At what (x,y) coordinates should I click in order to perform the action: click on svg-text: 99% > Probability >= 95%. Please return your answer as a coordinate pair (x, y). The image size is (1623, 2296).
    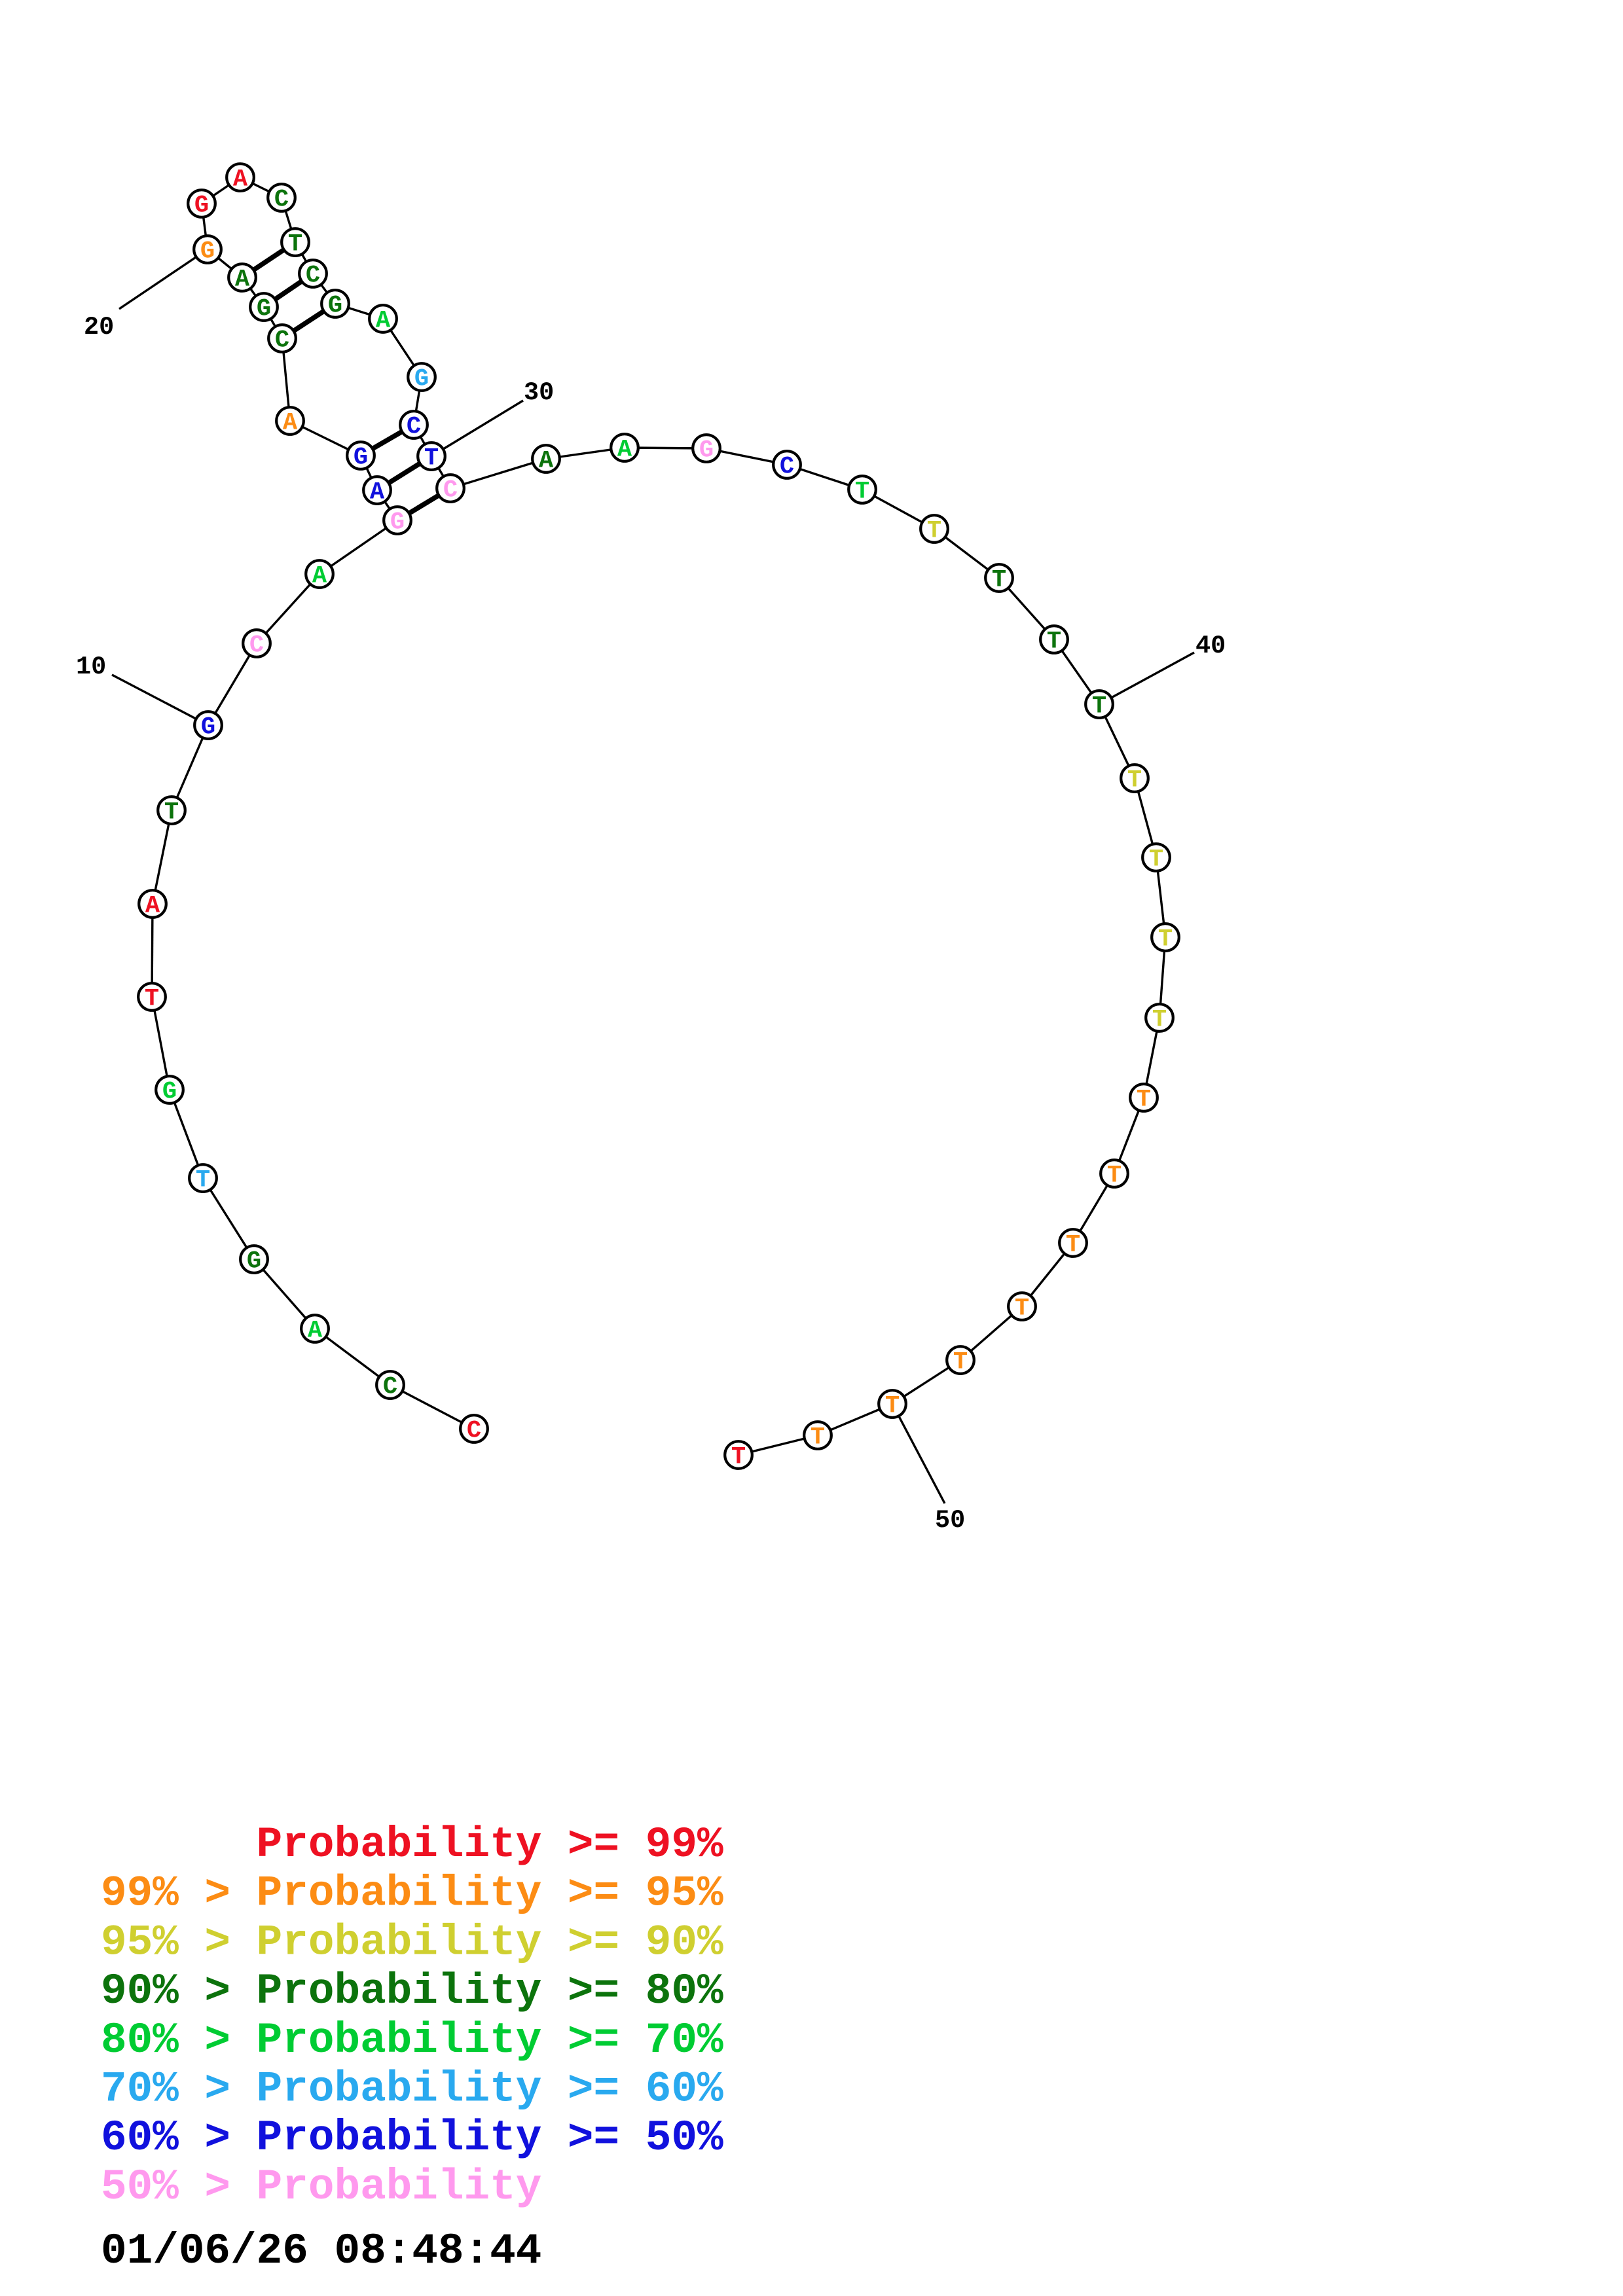
    Looking at the image, I should click on (412, 1894).